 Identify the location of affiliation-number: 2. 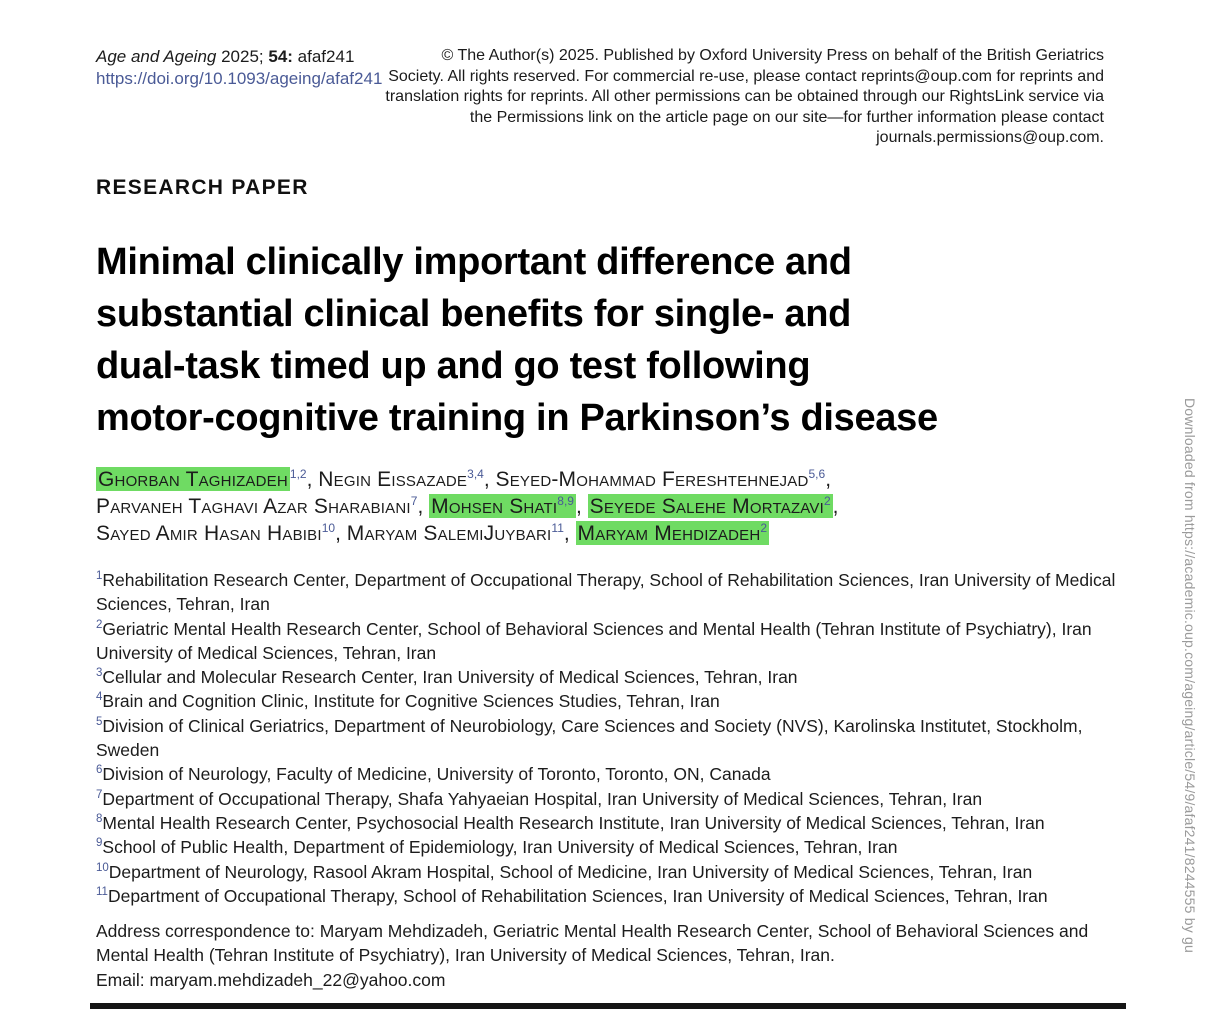
(99, 624).